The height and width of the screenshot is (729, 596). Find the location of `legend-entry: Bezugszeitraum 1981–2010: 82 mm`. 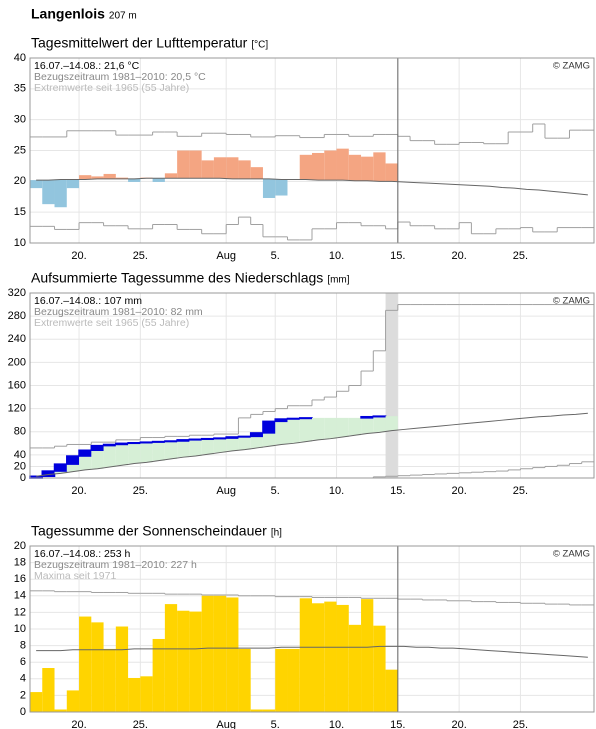

legend-entry: Bezugszeitraum 1981–2010: 82 mm is located at coordinates (118, 312).